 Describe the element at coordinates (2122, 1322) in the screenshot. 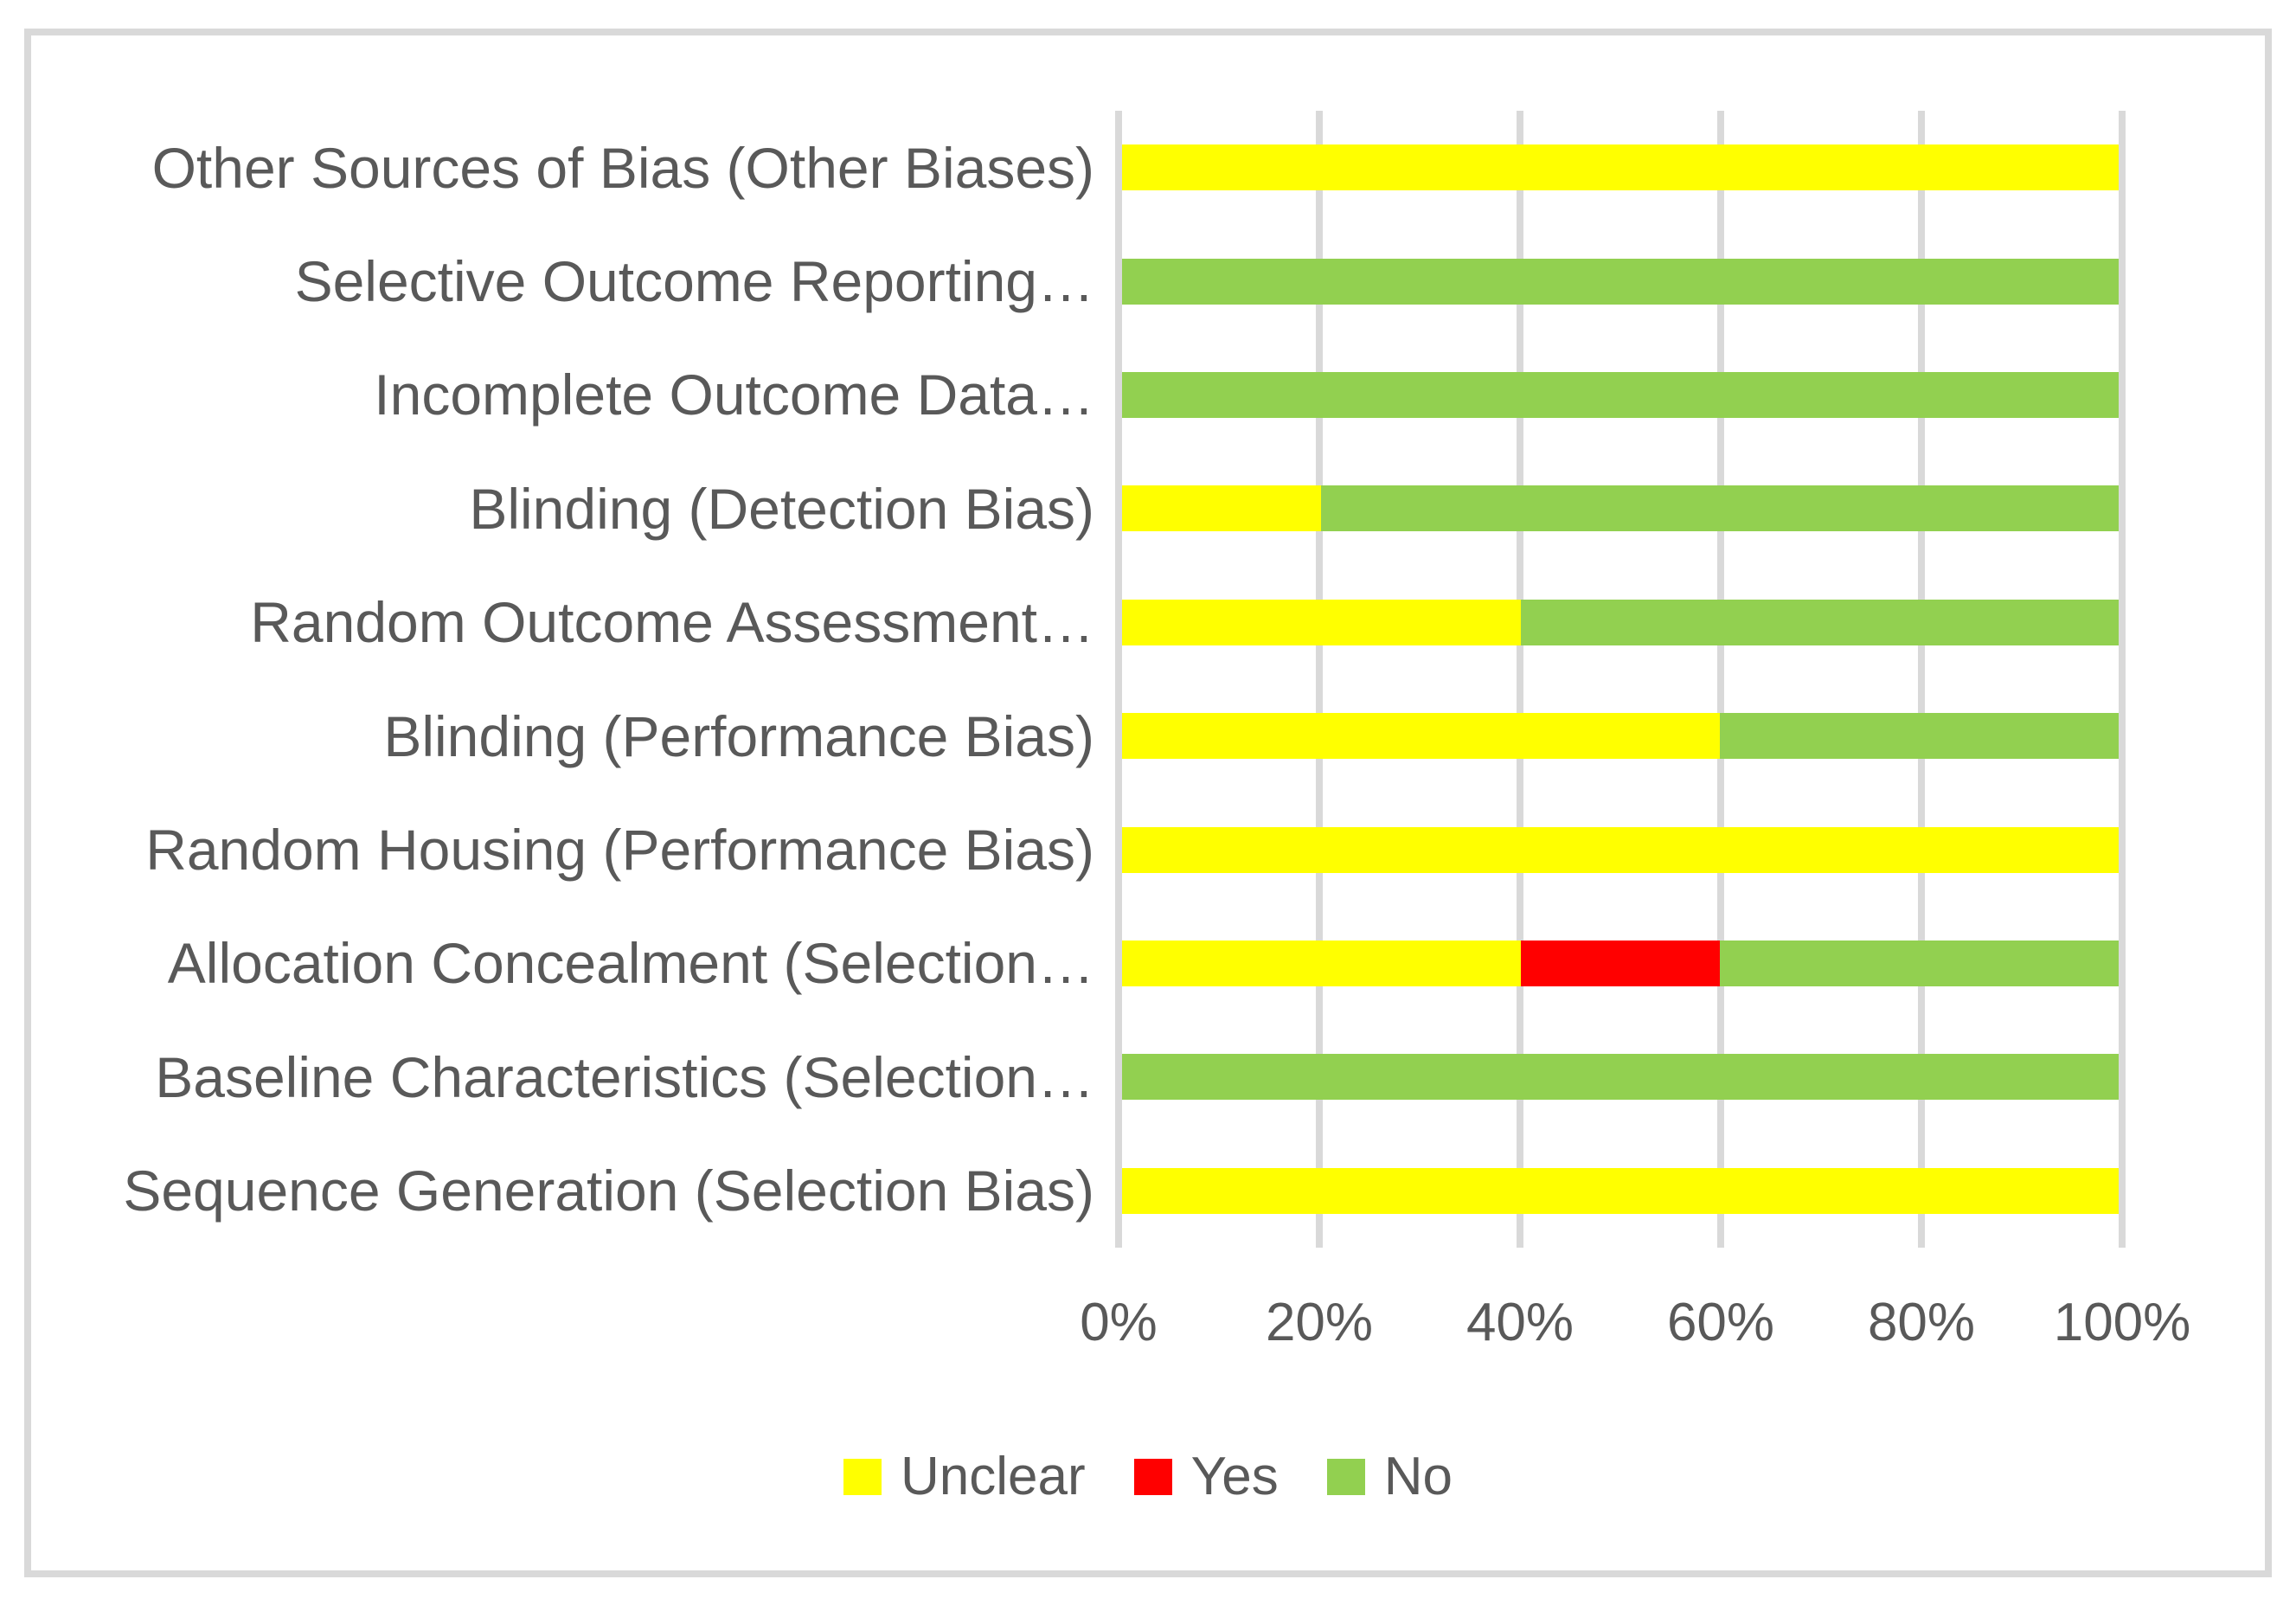

I see `x-tick-label: 100%` at that location.